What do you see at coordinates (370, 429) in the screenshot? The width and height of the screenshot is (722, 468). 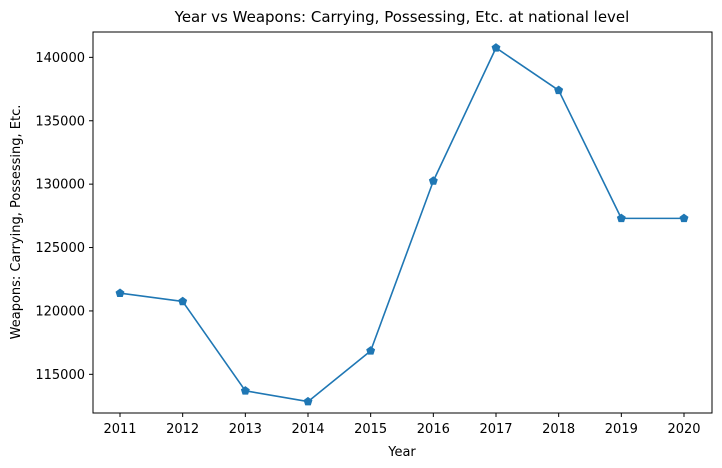 I see `x-tick-label: 2015` at bounding box center [370, 429].